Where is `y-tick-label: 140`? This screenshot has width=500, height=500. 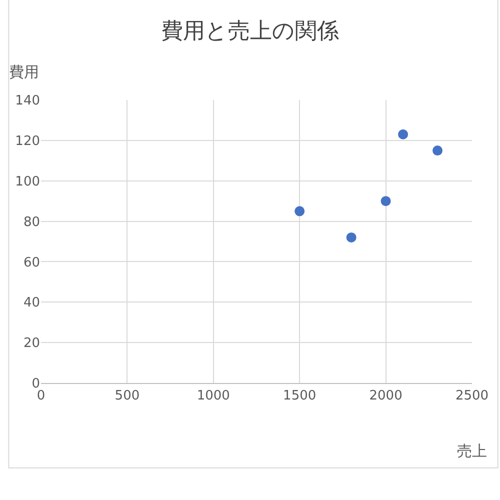 y-tick-label: 140 is located at coordinates (27, 101).